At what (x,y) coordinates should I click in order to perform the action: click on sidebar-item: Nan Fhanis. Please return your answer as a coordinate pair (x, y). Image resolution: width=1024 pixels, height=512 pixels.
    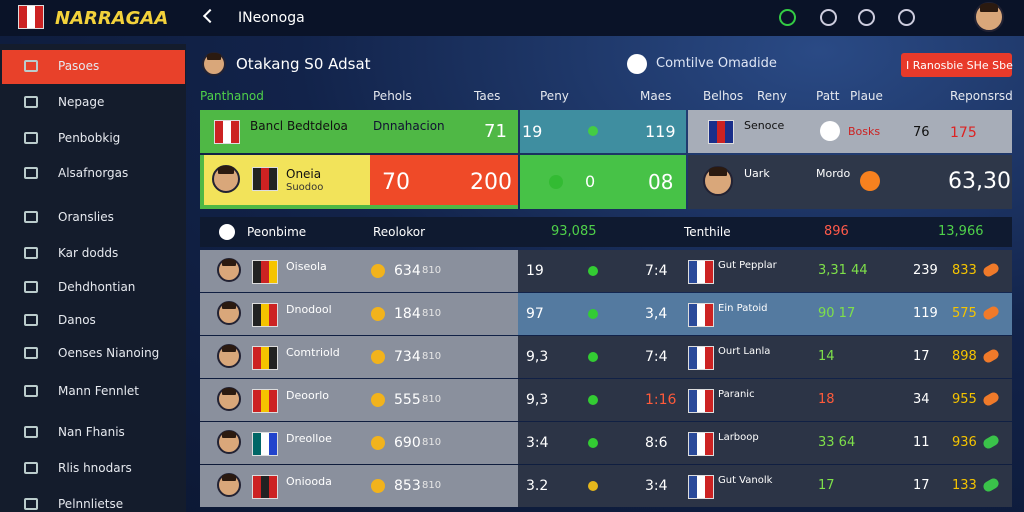
    Looking at the image, I should click on (91, 432).